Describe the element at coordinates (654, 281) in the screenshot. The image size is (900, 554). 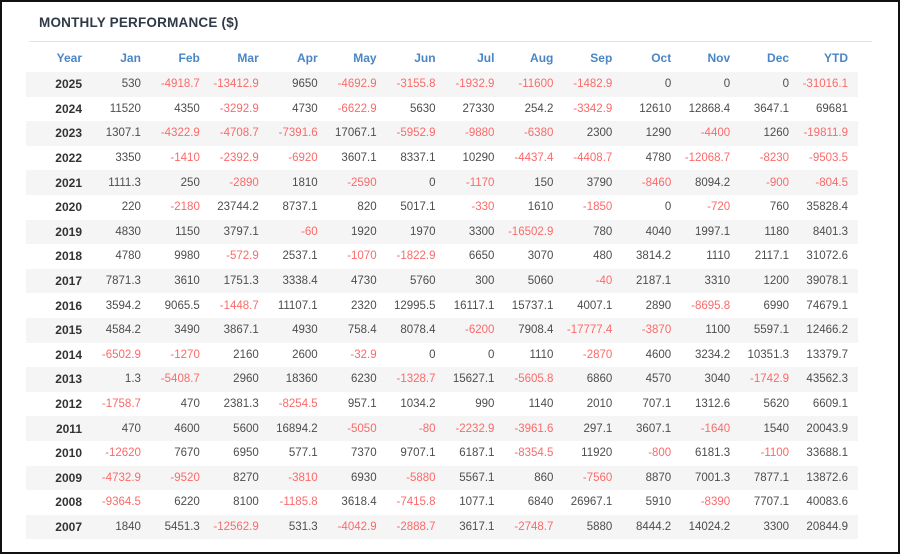
I see `value-cell: 2187.1` at that location.